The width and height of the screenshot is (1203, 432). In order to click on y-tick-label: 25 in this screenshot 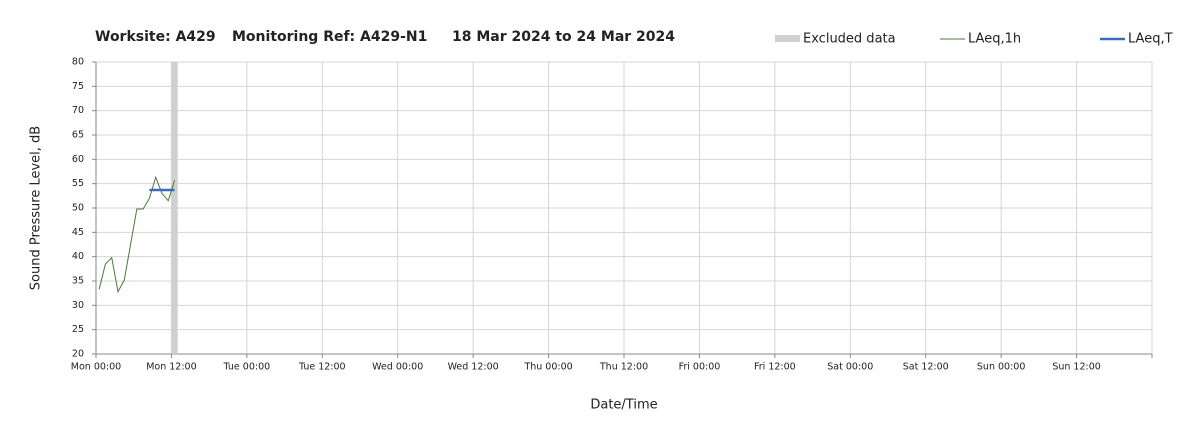, I will do `click(78, 329)`.